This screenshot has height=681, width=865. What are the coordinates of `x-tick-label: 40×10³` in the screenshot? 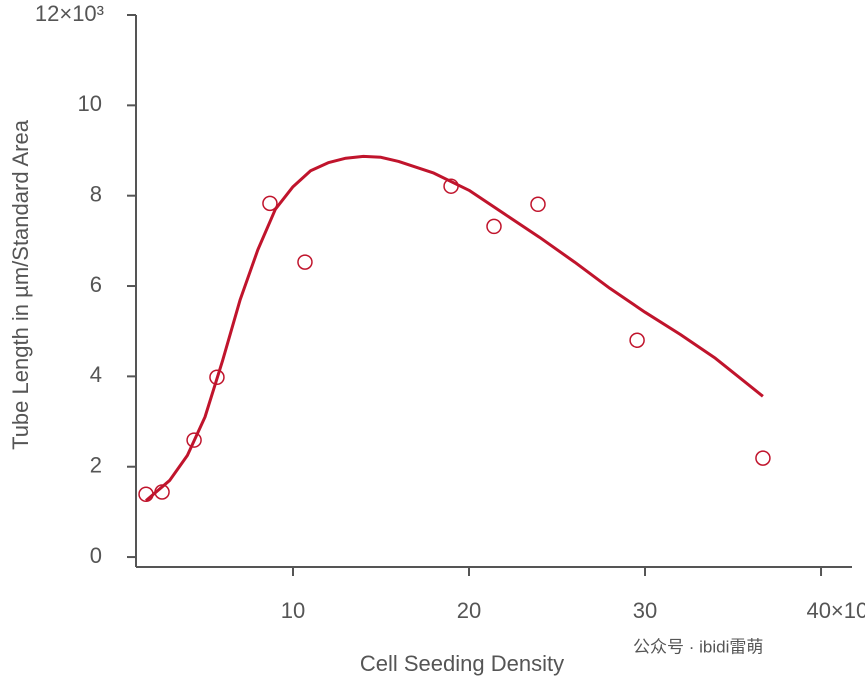 It's located at (835, 610).